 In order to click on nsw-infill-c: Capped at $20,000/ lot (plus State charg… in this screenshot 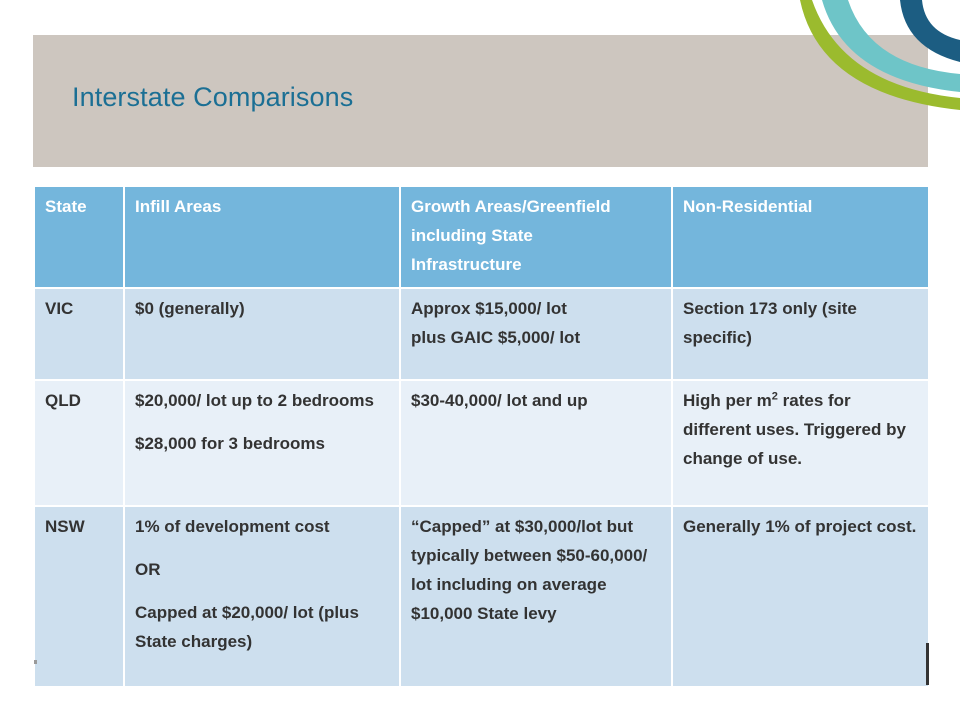, I will do `click(247, 627)`.